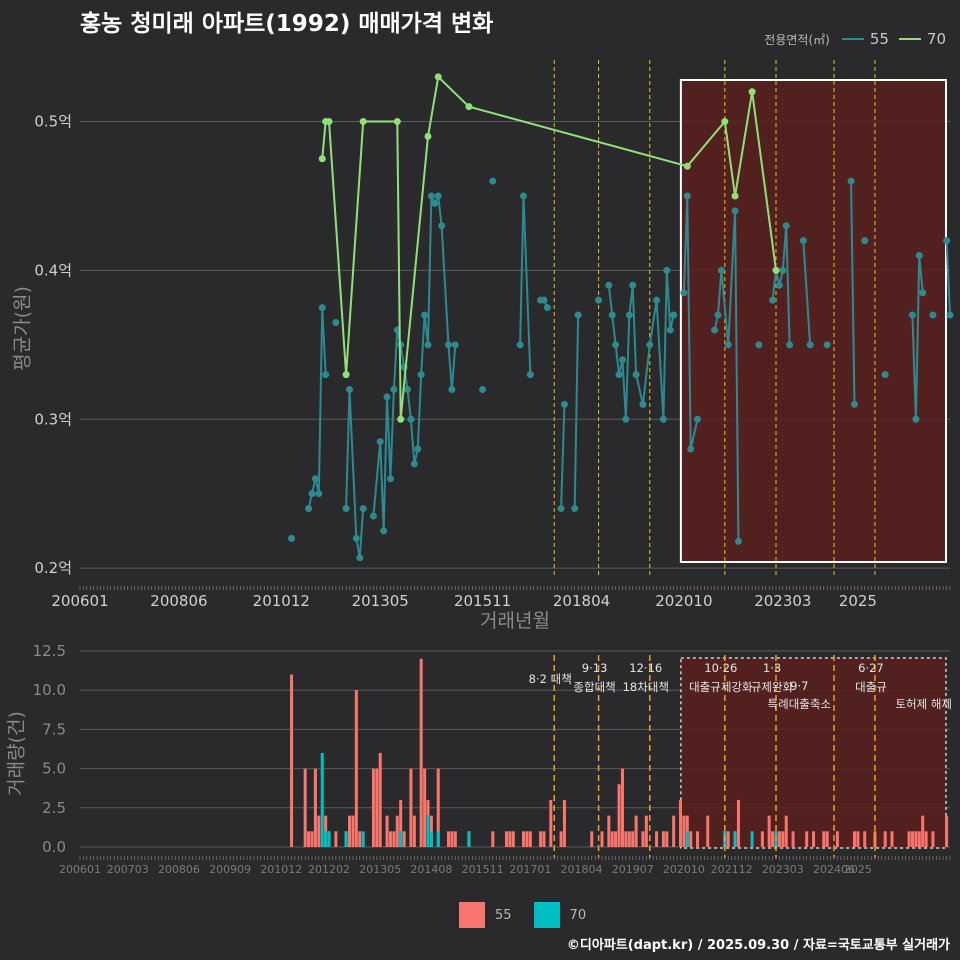  I want to click on volume-x-tick: 200806, so click(179, 869).